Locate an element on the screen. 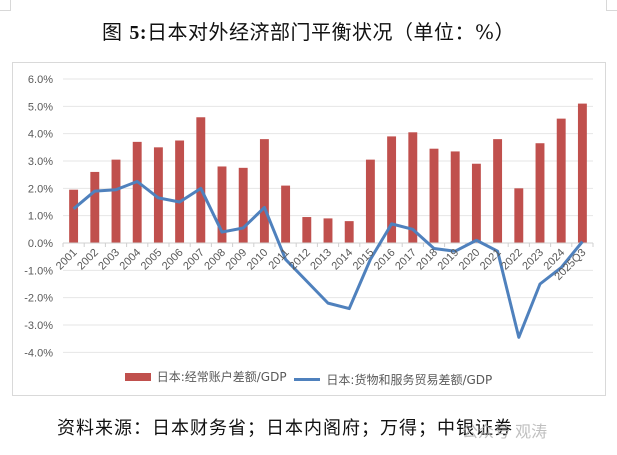 The image size is (617, 455). y-tick-label: 4.0% is located at coordinates (40, 135).